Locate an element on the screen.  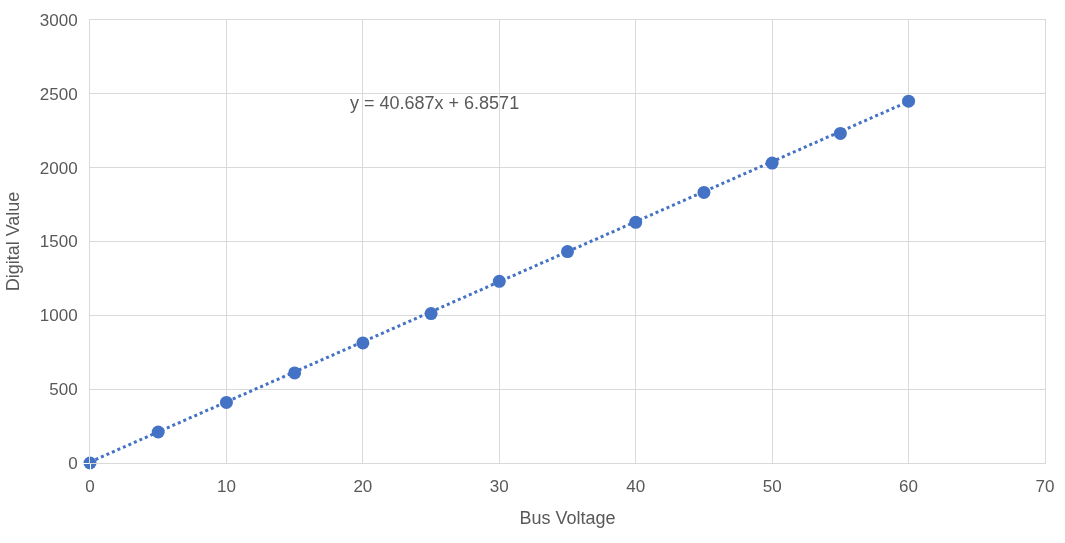
y-tick-label: 2000 is located at coordinates (58, 168).